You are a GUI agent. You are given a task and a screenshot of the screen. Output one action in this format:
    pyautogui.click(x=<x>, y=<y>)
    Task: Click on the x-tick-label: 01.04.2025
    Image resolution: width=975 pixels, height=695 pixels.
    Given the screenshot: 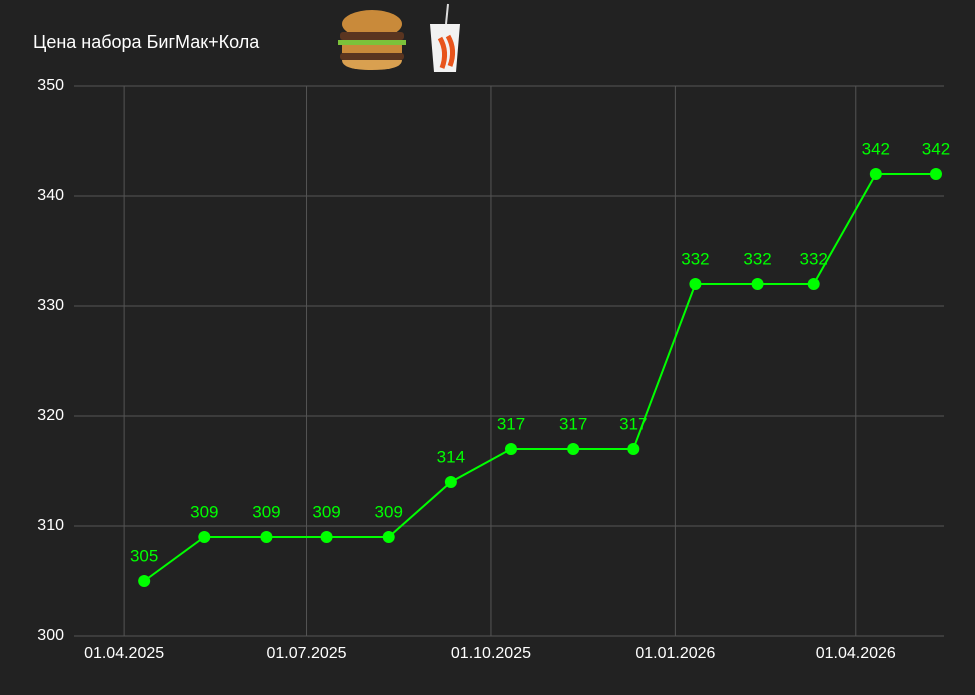 What is the action you would take?
    pyautogui.click(x=124, y=653)
    